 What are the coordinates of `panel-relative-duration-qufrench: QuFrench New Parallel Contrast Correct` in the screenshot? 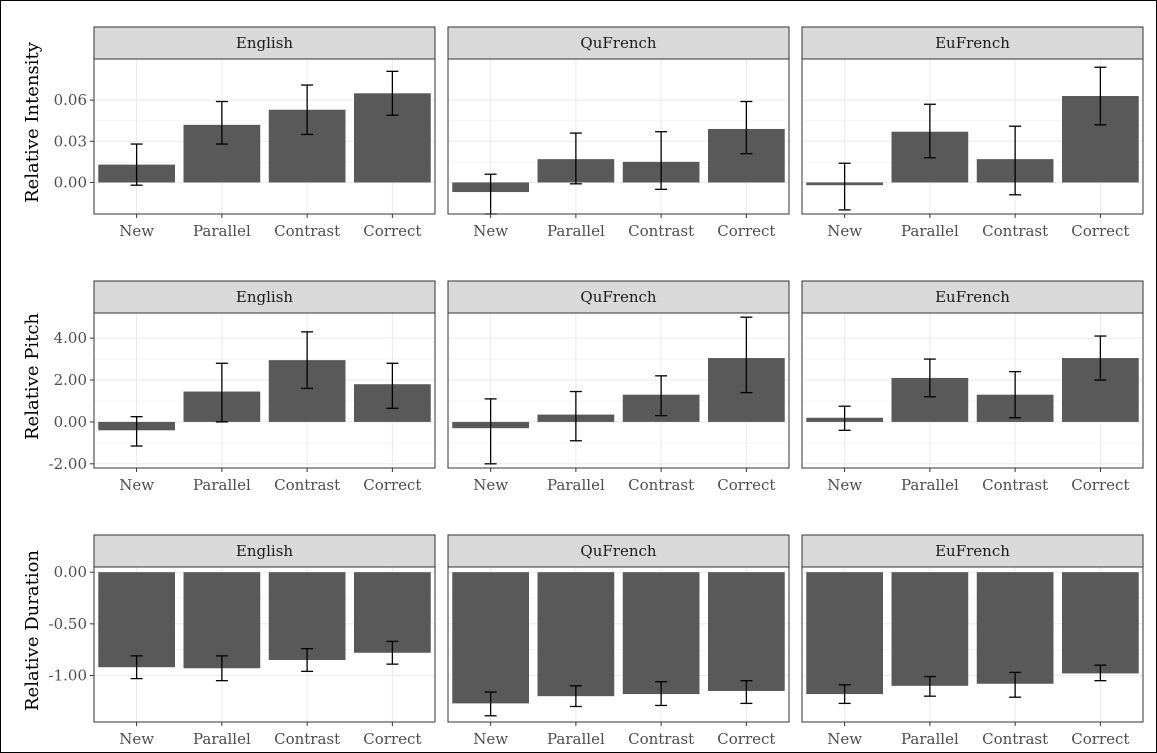 It's located at (618, 641).